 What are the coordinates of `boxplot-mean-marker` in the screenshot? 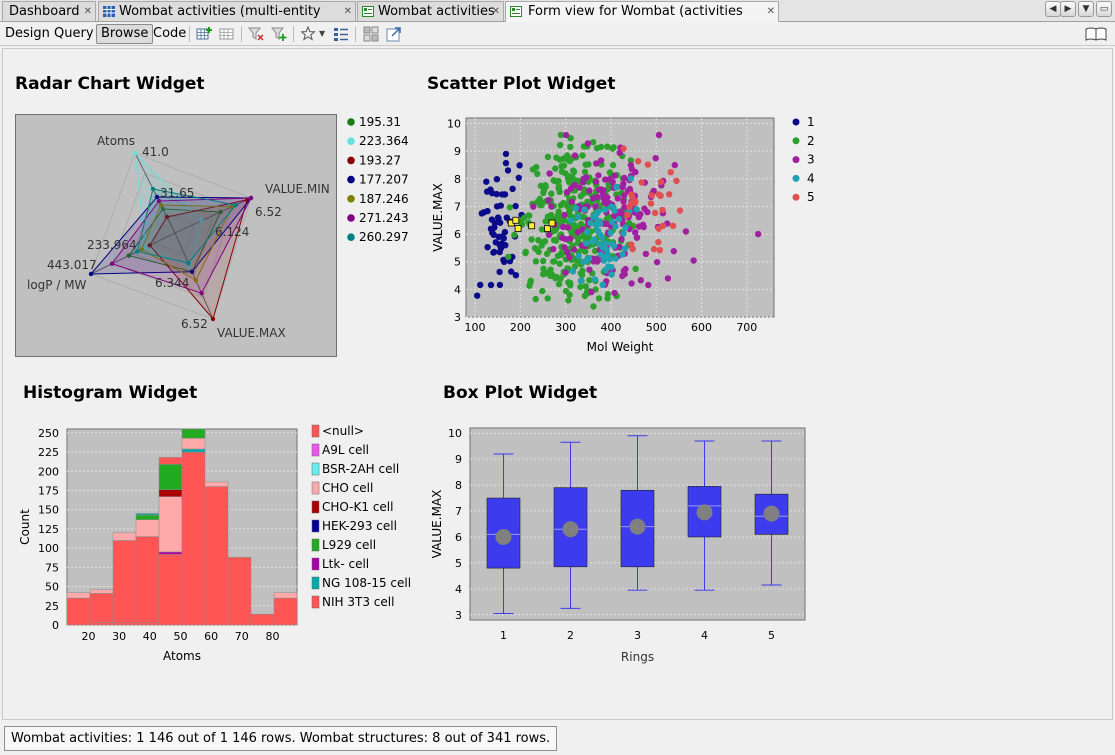 It's located at (637, 526).